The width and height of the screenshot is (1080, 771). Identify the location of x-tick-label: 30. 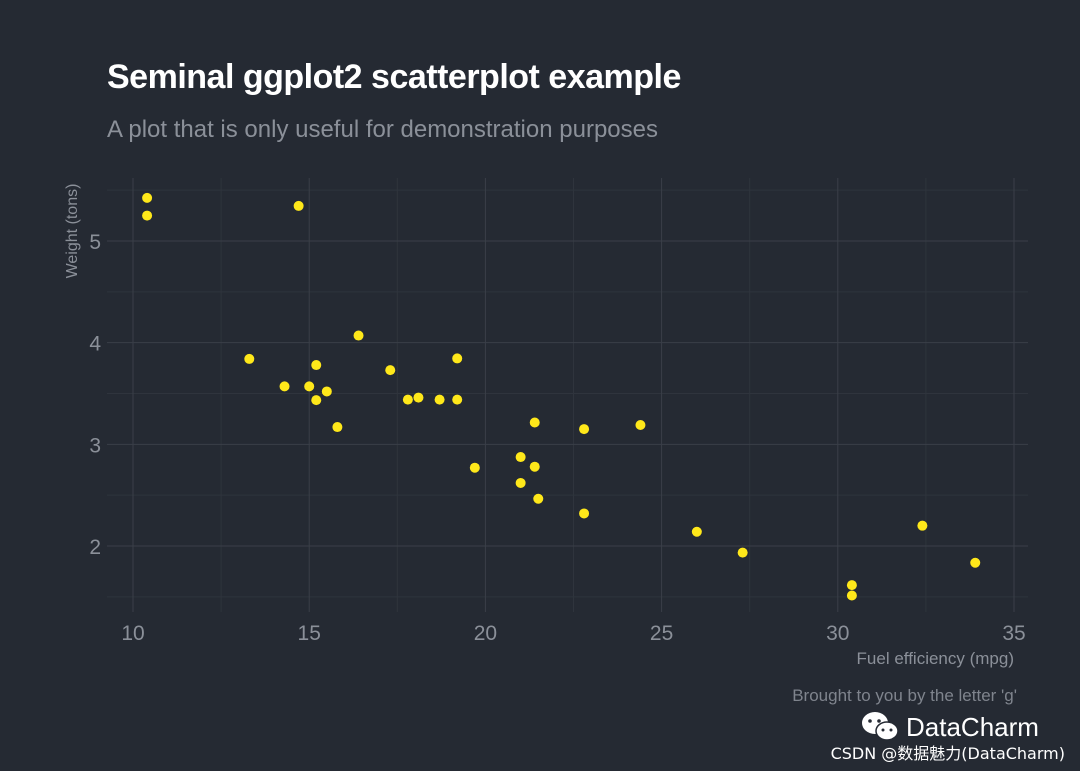
(837, 633).